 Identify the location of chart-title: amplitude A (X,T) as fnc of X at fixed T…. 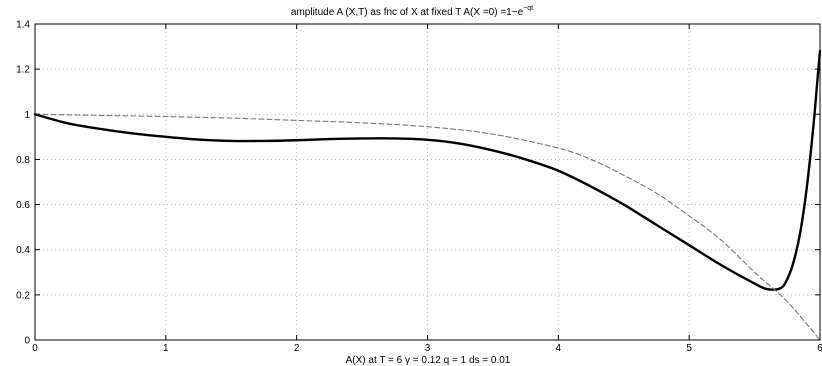
(412, 11).